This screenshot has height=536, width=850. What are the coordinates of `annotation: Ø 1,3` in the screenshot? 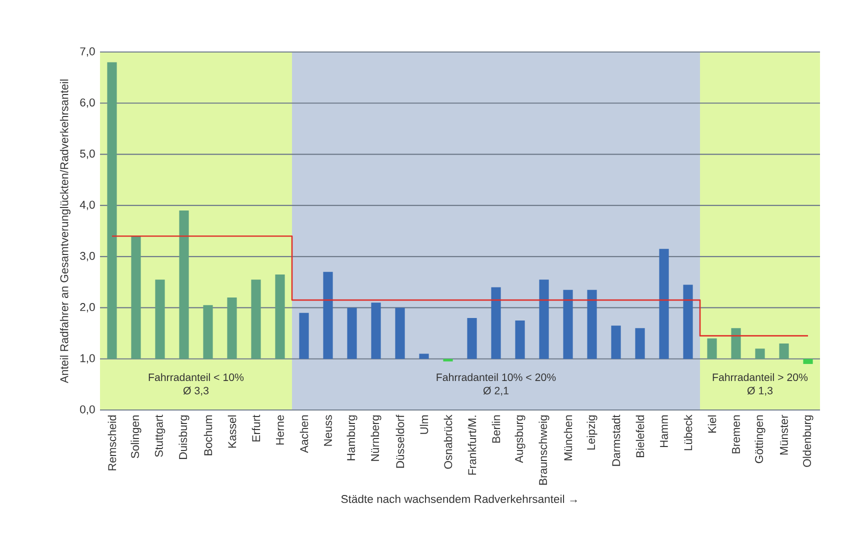 It's located at (760, 391).